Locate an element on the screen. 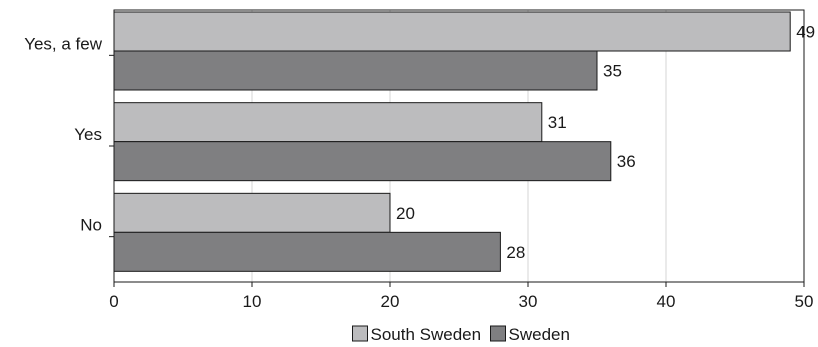 The width and height of the screenshot is (818, 347). legend-label: South Sweden is located at coordinates (426, 334).